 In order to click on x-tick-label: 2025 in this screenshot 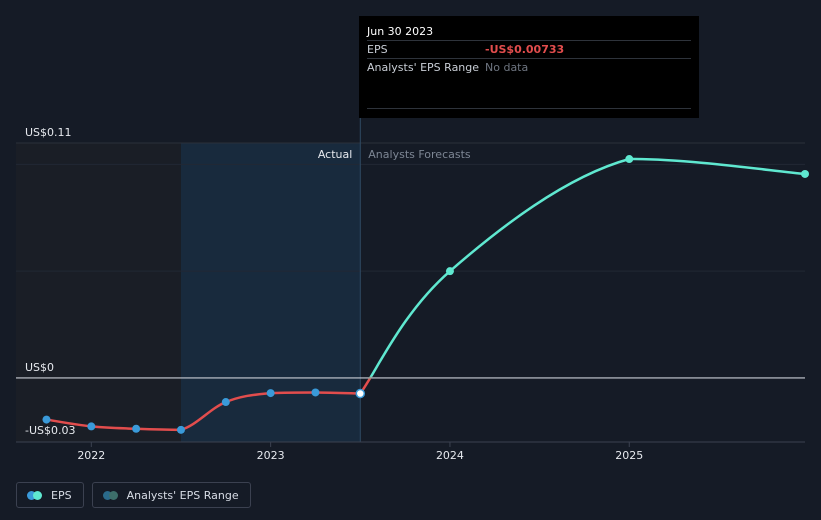, I will do `click(629, 455)`.